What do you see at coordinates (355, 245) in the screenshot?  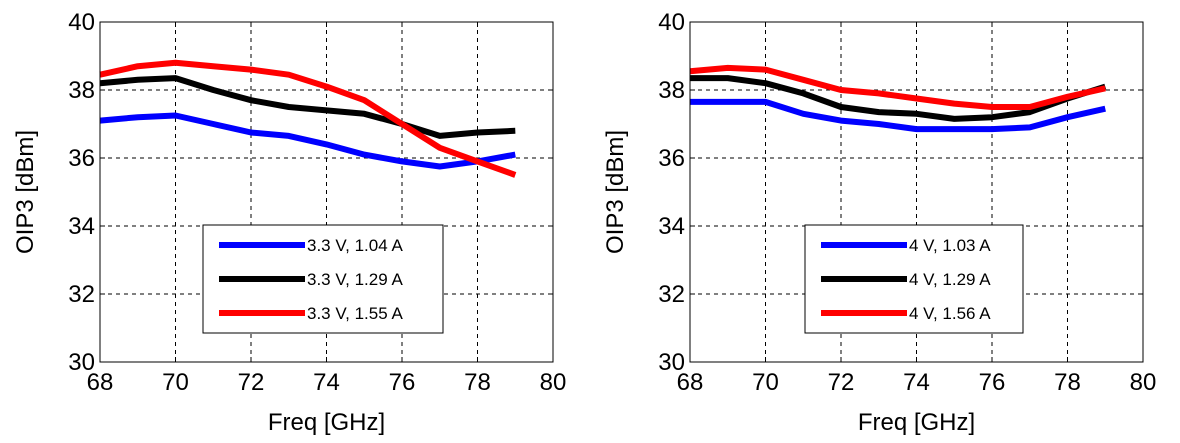 I see `legend-label-1: 3.3 V, 1.04 A` at bounding box center [355, 245].